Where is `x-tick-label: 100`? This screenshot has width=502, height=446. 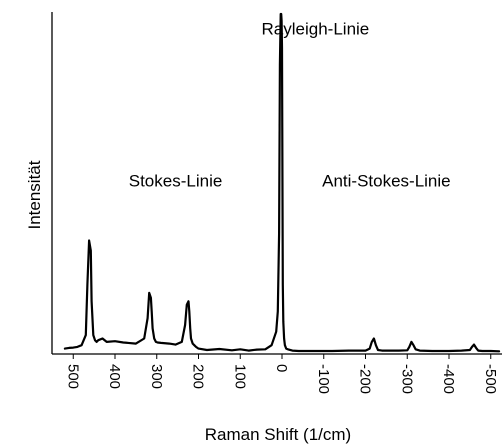
x-tick-label: 100 is located at coordinates (239, 376).